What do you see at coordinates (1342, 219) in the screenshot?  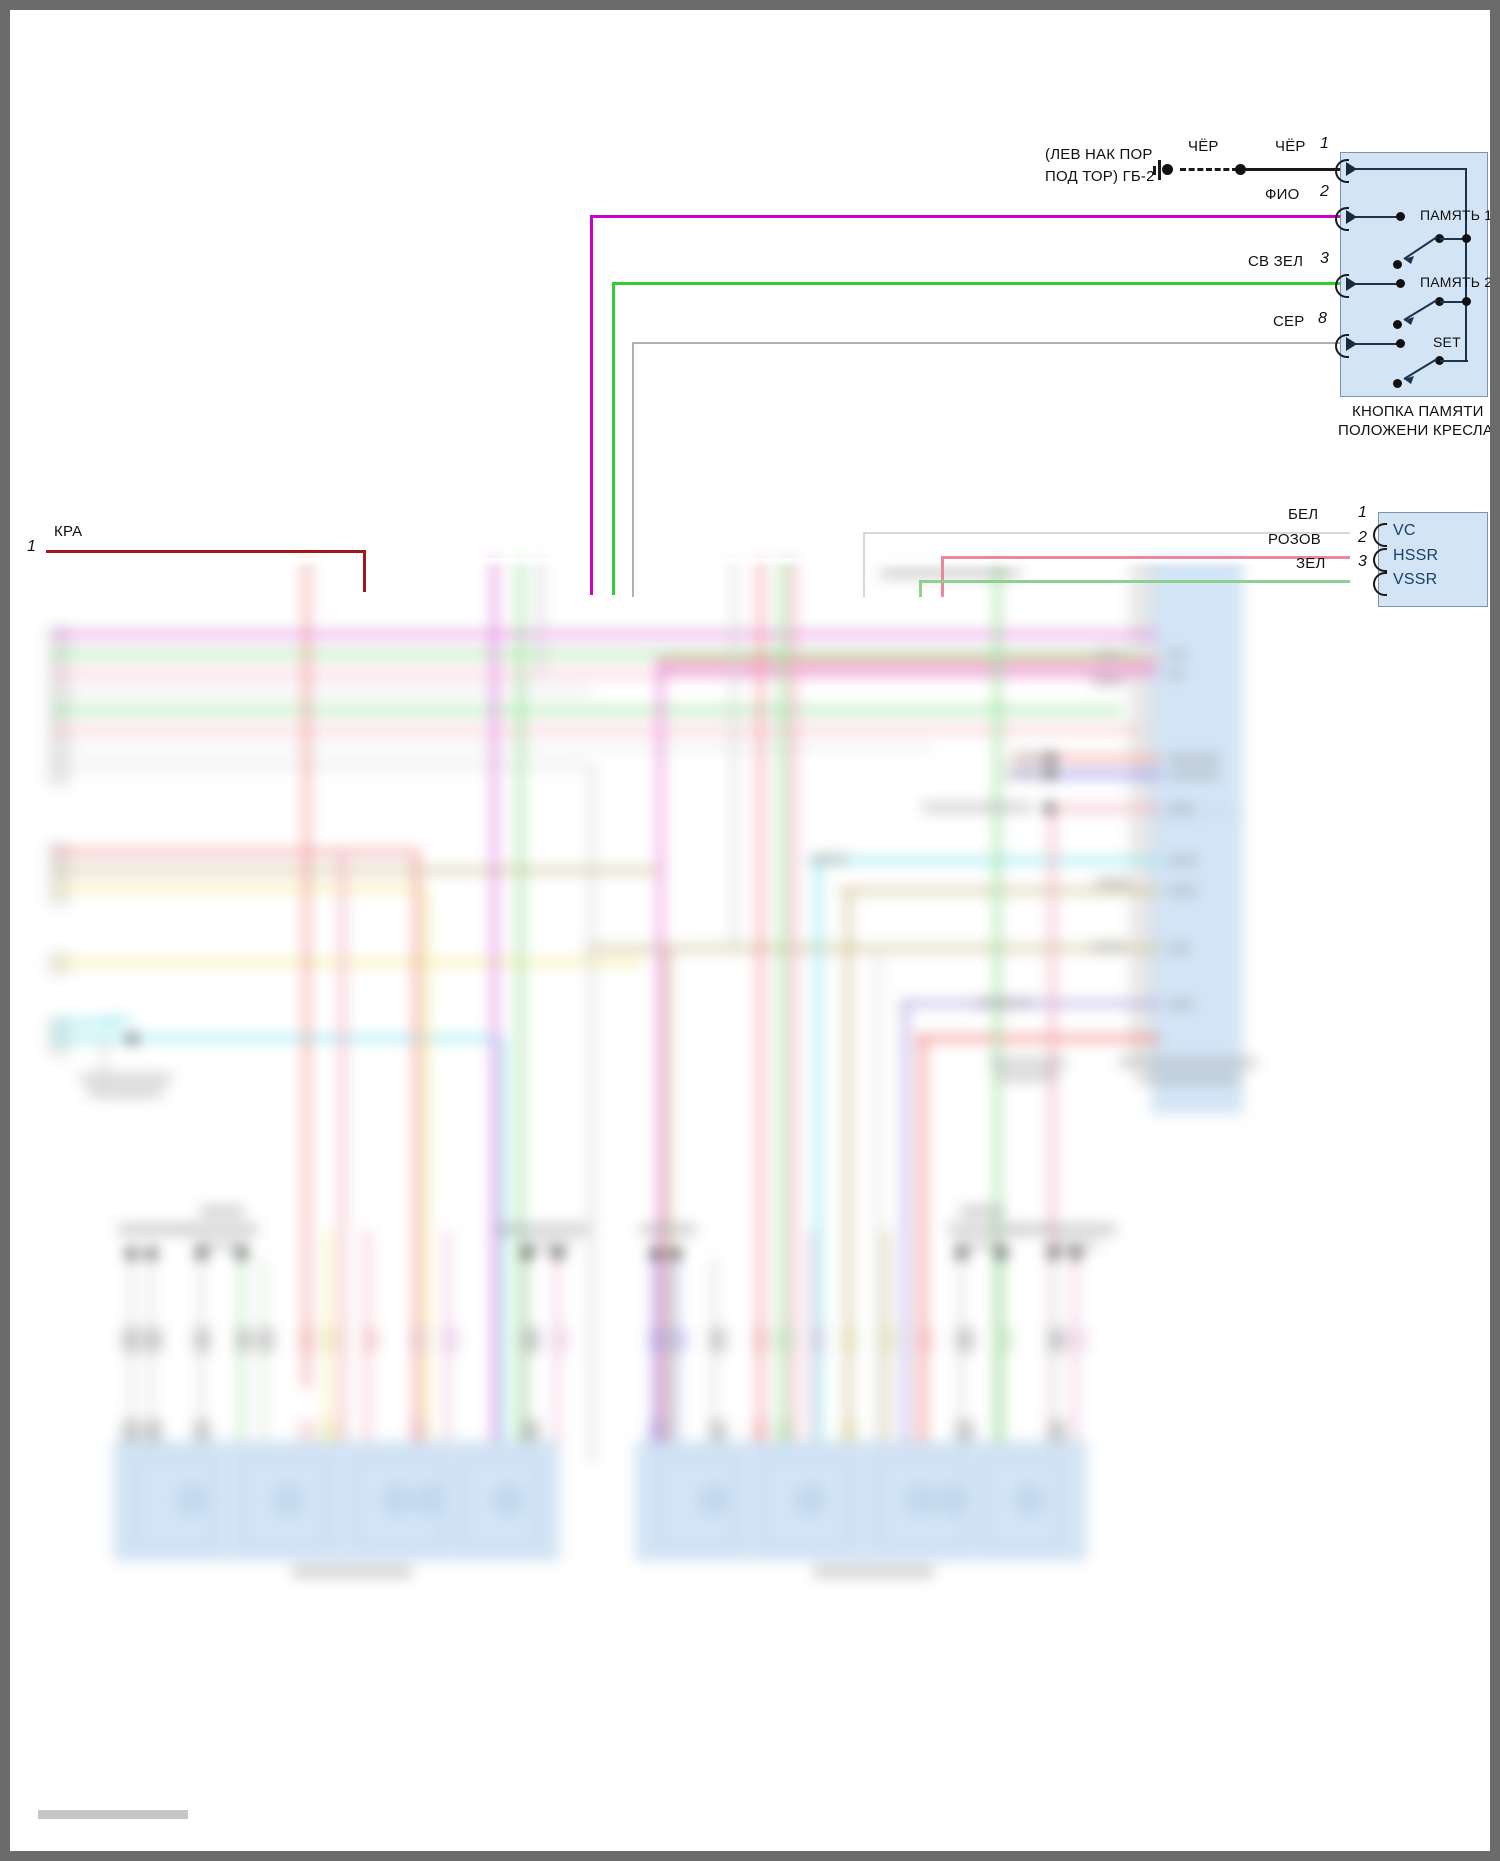 I see `connector-bracket-pin2` at bounding box center [1342, 219].